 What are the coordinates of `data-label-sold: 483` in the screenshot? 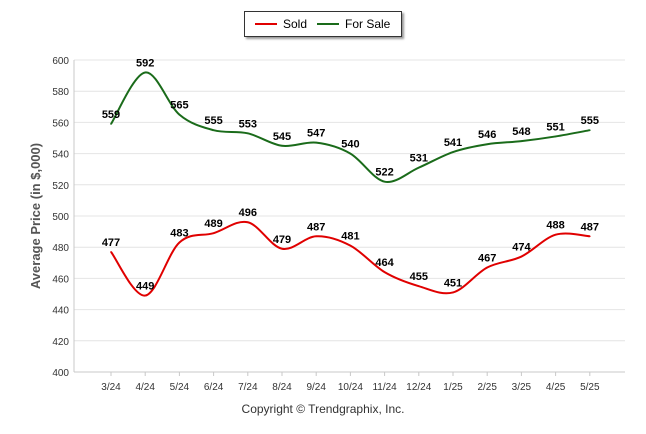 It's located at (179, 234).